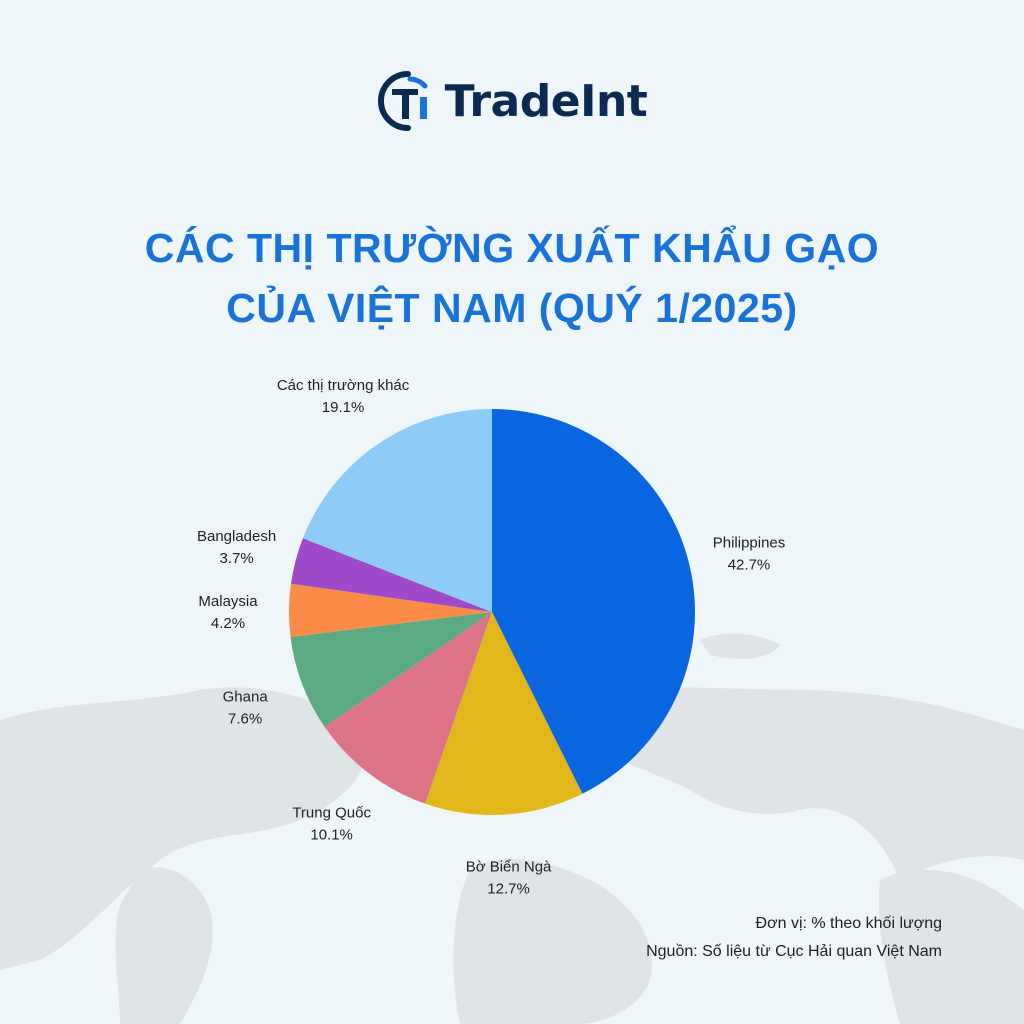  Describe the element at coordinates (331, 835) in the screenshot. I see `slice-value-2: 10.1%` at that location.